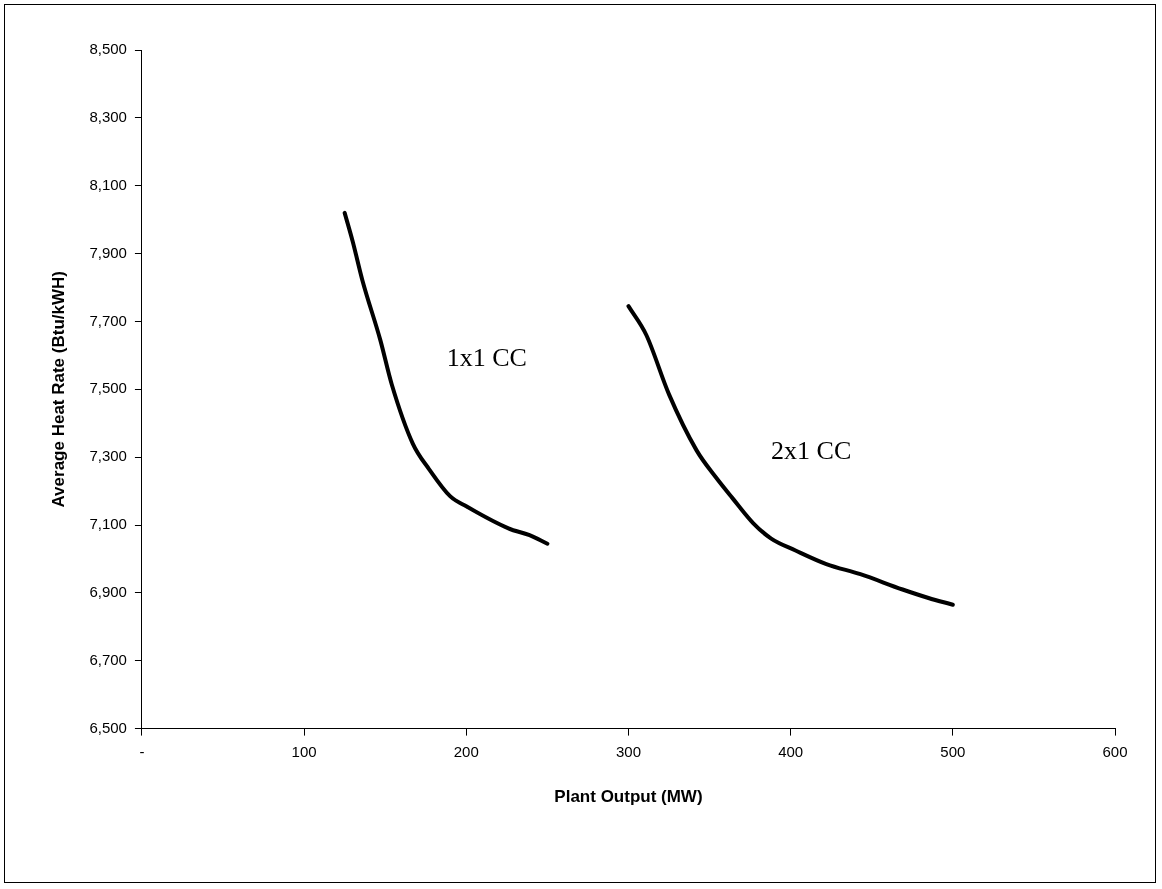 This screenshot has height=889, width=1162. What do you see at coordinates (108, 524) in the screenshot?
I see `y-tick-label: 7,100` at bounding box center [108, 524].